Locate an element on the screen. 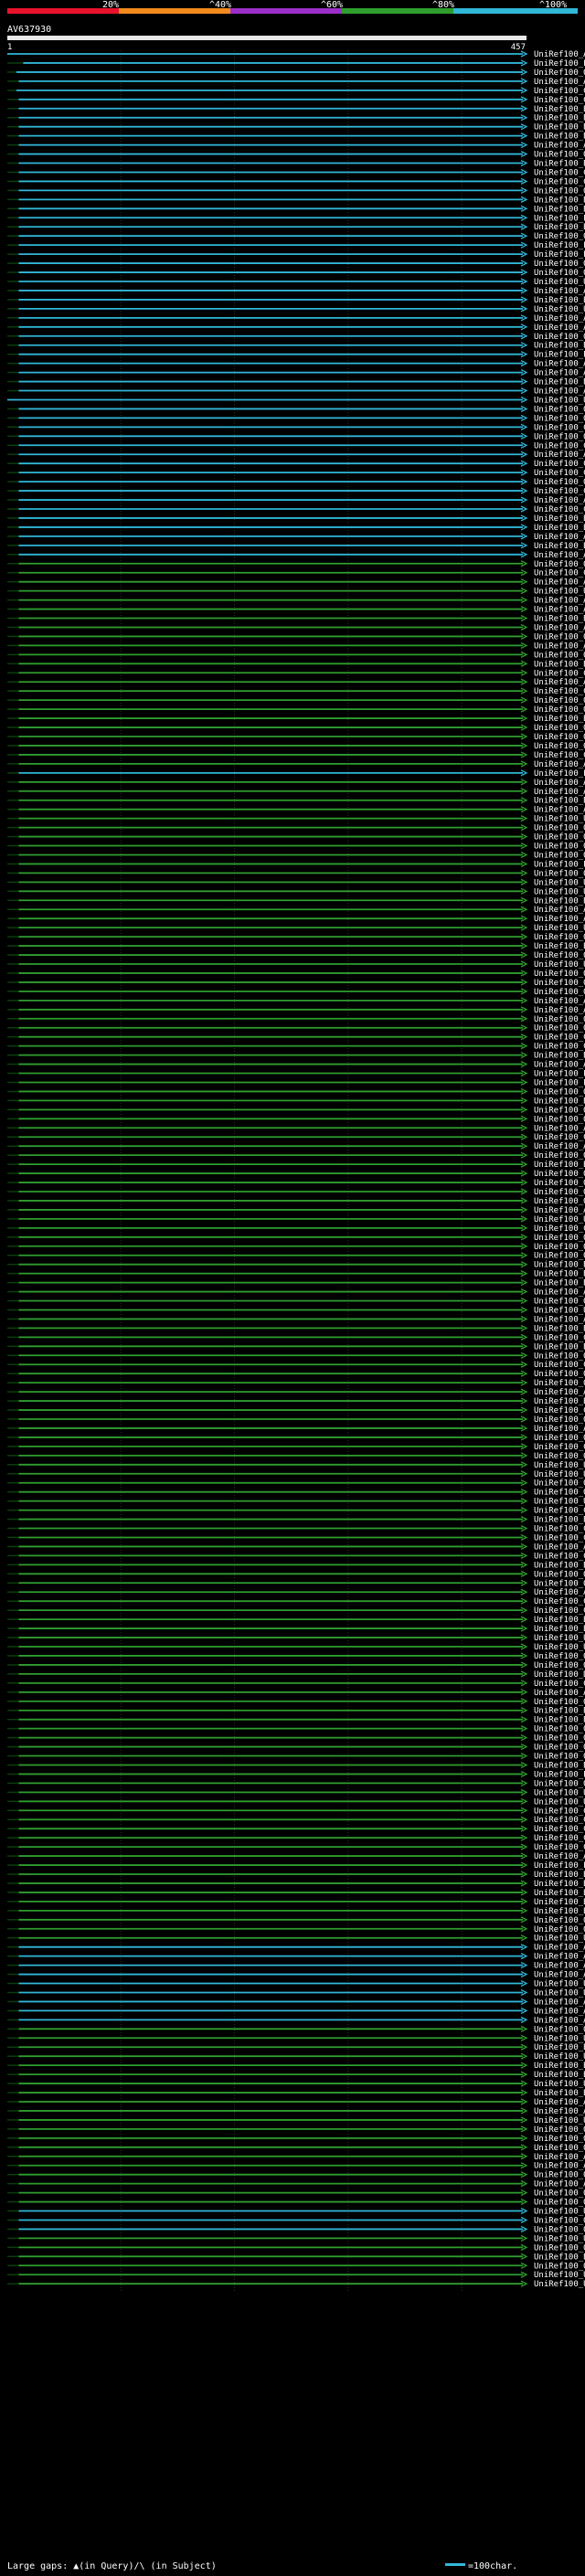 The height and width of the screenshot is (2576, 585). hit-row: UniRef100_Q9VF26 is located at coordinates (296, 1420).